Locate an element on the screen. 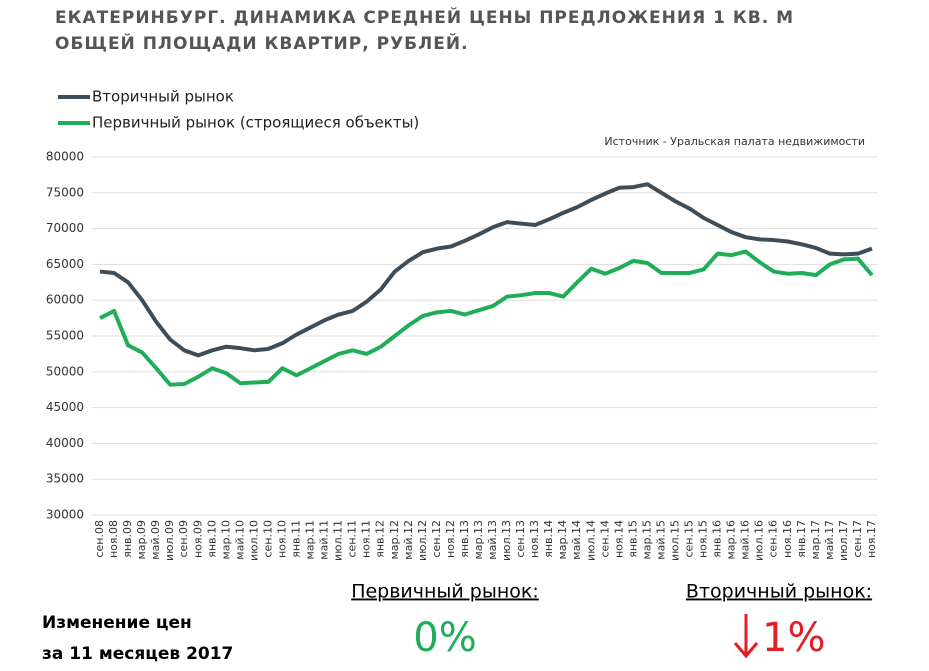  x-tick-label: ноя.08 is located at coordinates (113, 539).